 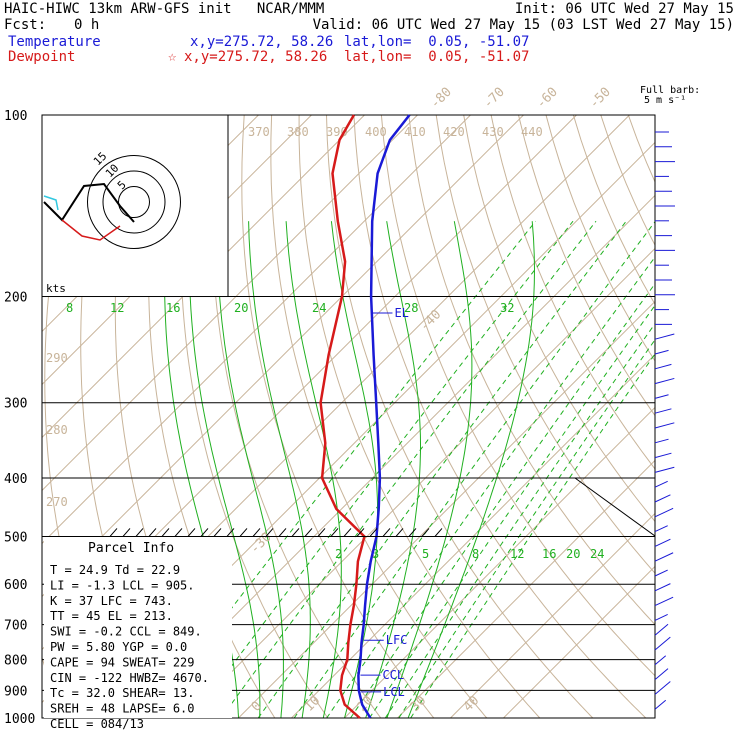 What do you see at coordinates (131, 548) in the screenshot?
I see `parcel-info-title: Parcel Info` at bounding box center [131, 548].